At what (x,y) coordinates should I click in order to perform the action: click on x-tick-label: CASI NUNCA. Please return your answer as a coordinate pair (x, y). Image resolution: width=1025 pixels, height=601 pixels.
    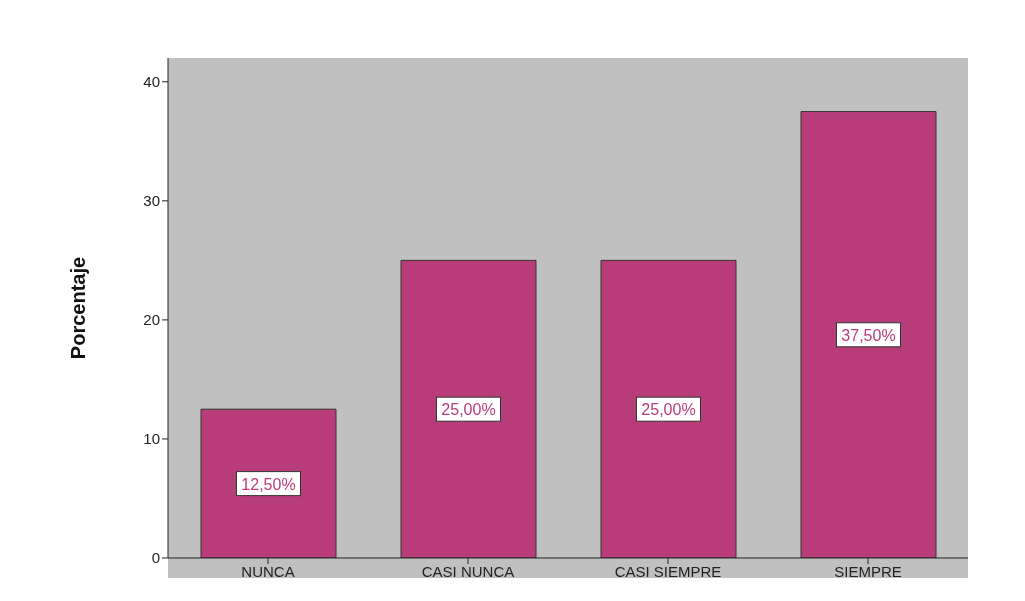
    Looking at the image, I should click on (468, 571).